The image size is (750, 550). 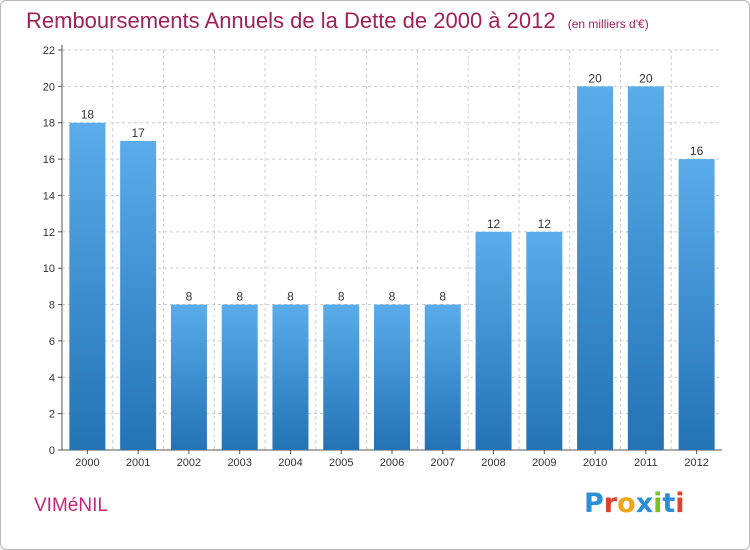 I want to click on x-tick-label-2002: 2002, so click(x=189, y=463).